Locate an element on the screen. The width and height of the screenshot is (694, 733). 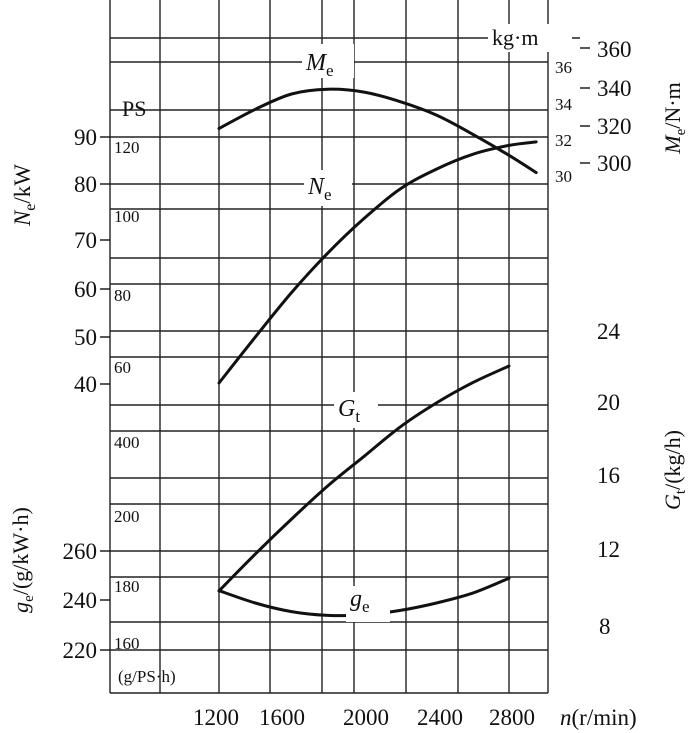
me-nm-tick: 360 is located at coordinates (614, 49).